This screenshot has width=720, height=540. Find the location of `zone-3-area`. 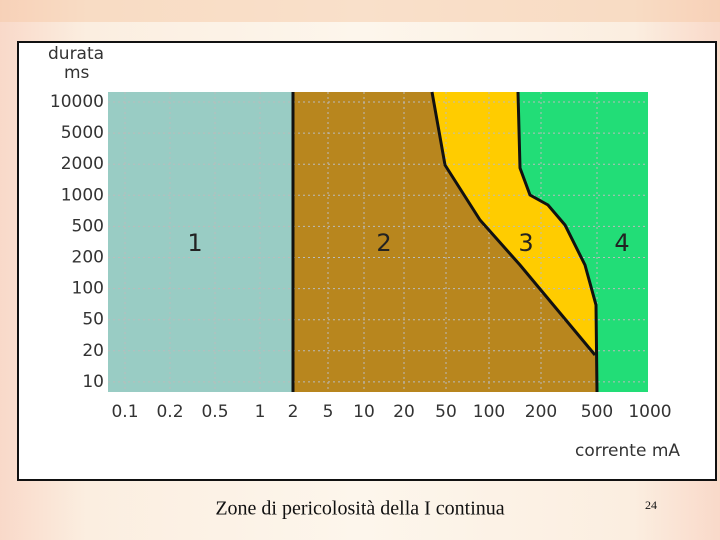

zone-3-area is located at coordinates (514, 223).